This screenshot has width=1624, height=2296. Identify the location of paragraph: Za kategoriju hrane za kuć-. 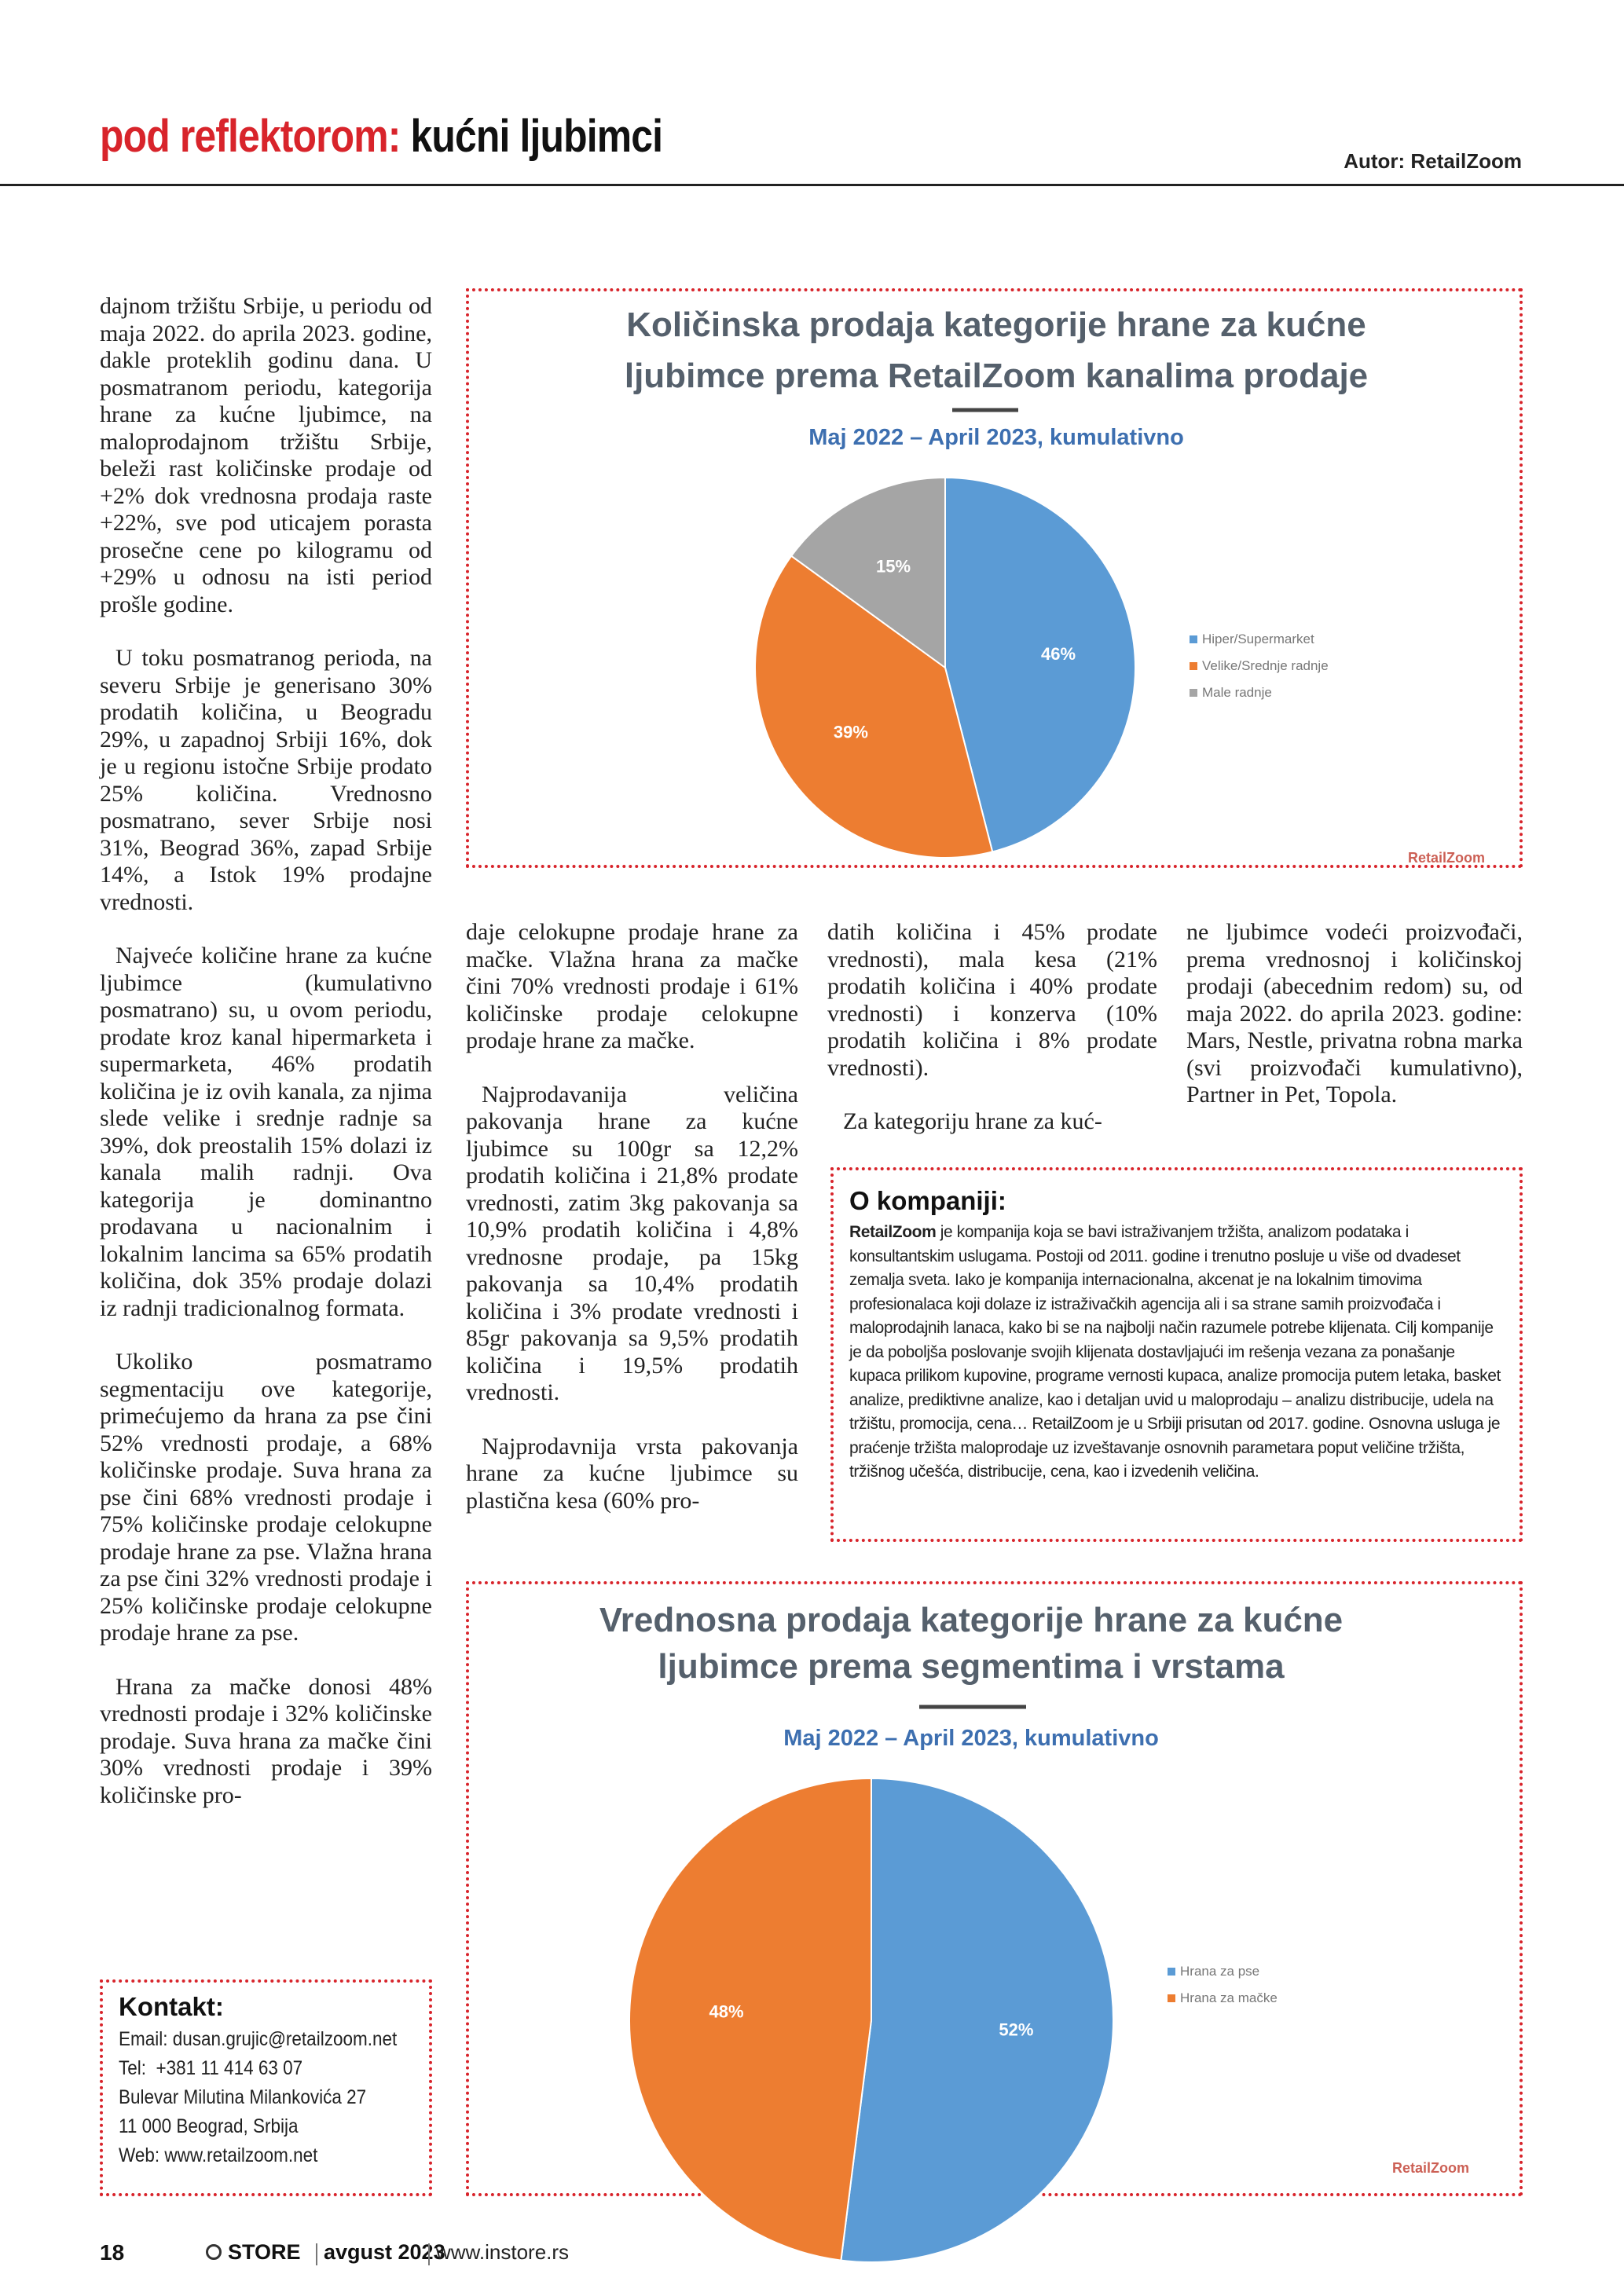
(972, 1121).